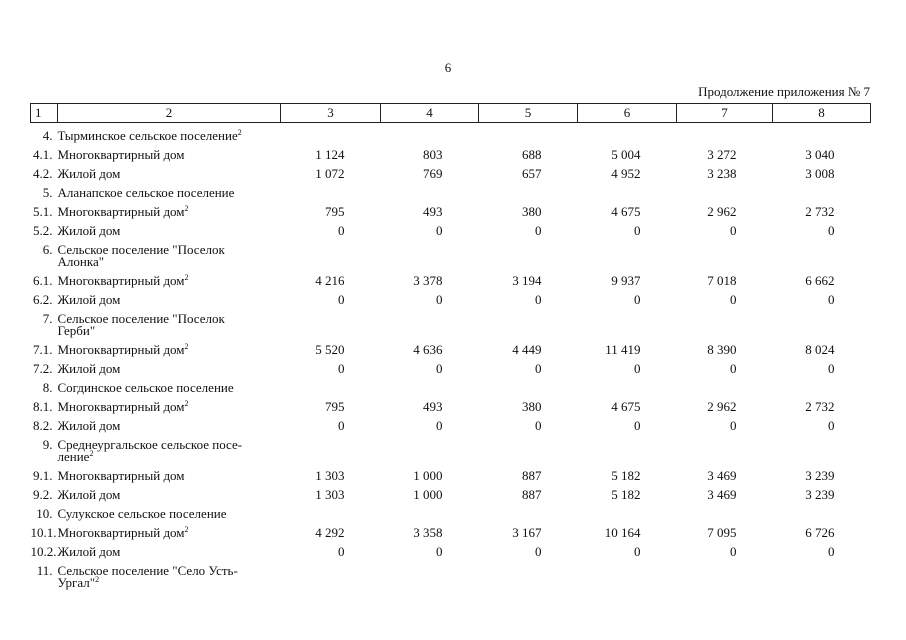 The width and height of the screenshot is (906, 640). What do you see at coordinates (43, 230) in the screenshot?
I see `row-number: 5.2.` at bounding box center [43, 230].